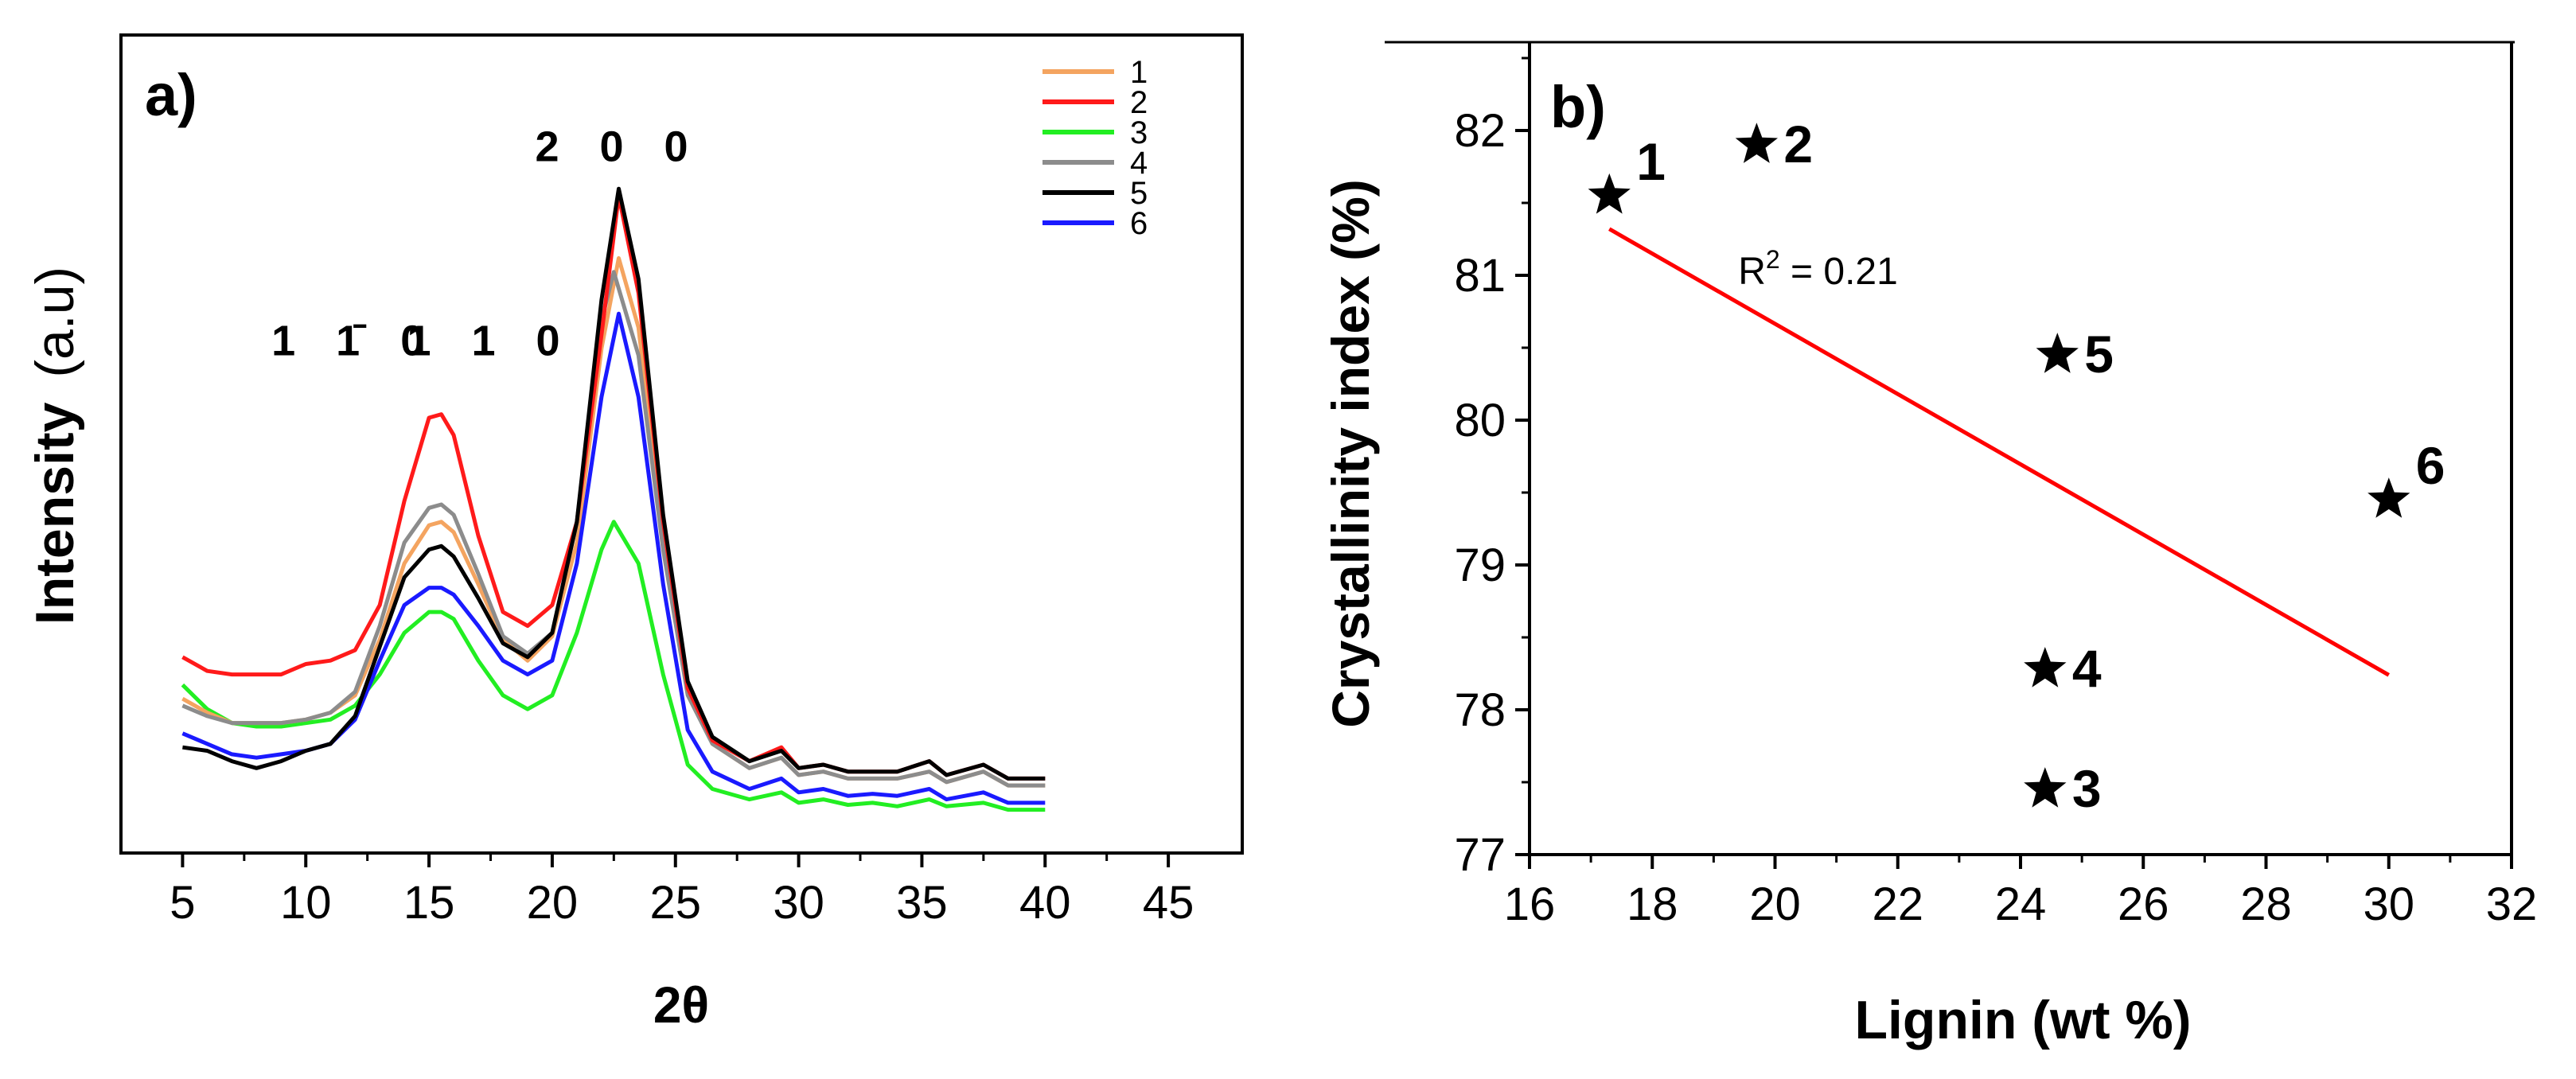  I want to click on r-squared-annotation: R2 = 0.21, so click(1818, 269).